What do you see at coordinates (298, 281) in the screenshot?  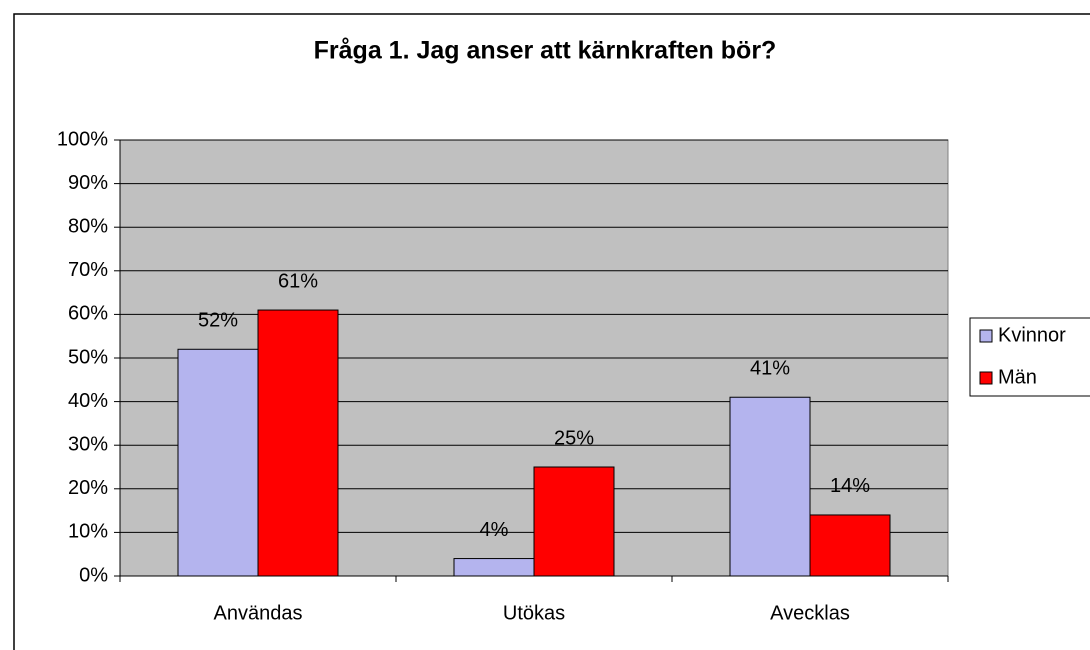 I see `value-label: 61%` at bounding box center [298, 281].